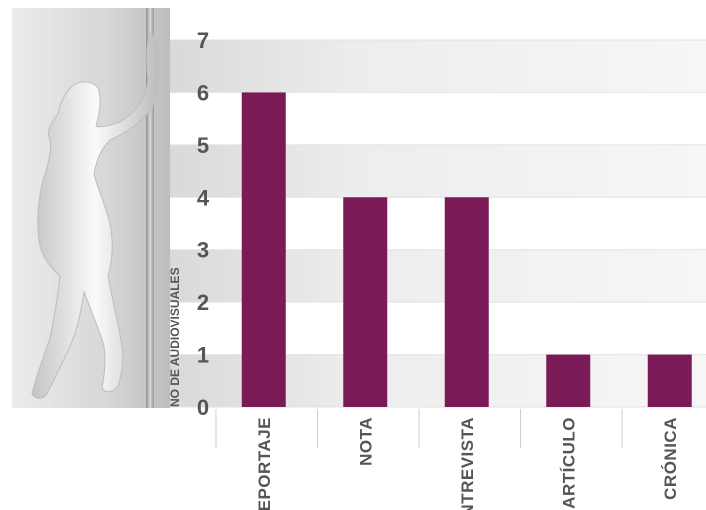 The width and height of the screenshot is (706, 510). Describe the element at coordinates (568, 463) in the screenshot. I see `category-label: ARTÍCULO` at that location.